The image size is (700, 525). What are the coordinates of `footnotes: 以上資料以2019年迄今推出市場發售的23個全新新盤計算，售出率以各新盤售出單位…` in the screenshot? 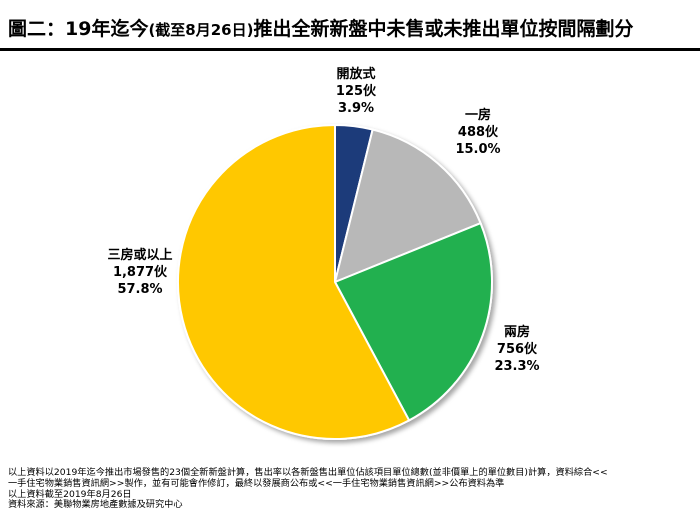 It's located at (353, 489).